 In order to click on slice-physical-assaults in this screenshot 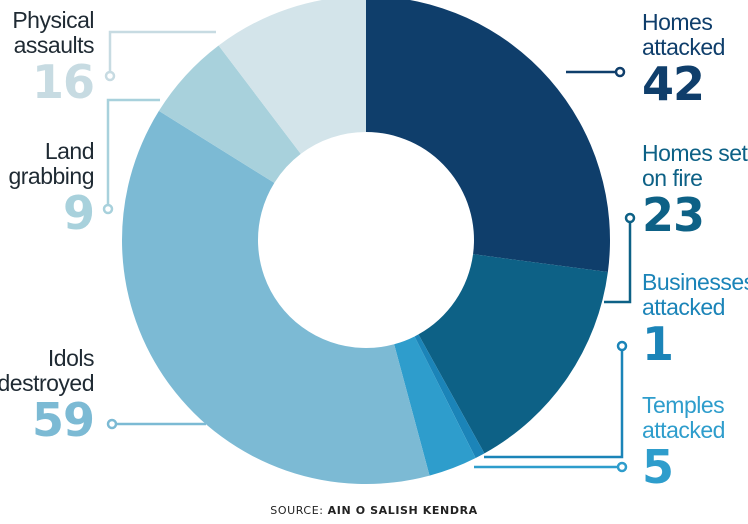, I will do `click(292, 77)`.